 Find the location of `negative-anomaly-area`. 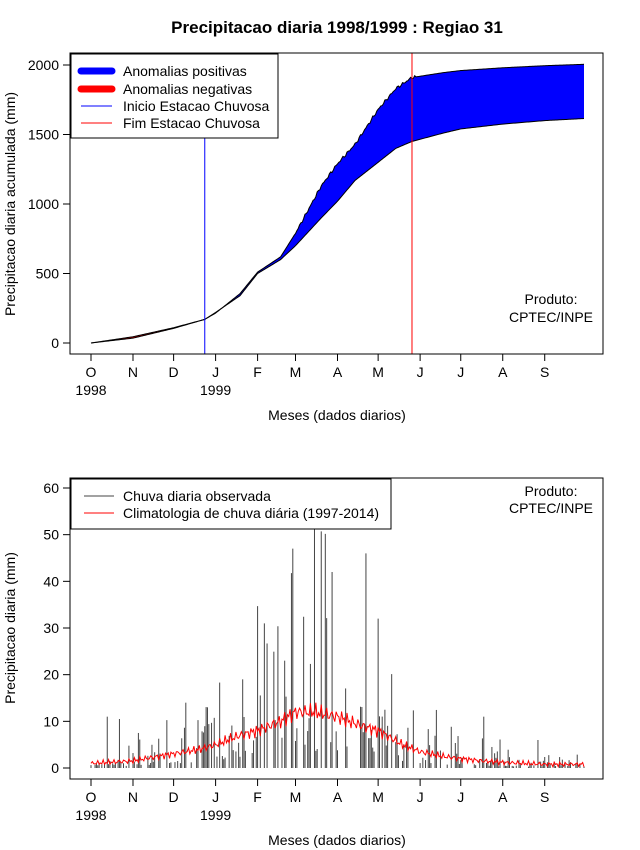

negative-anomaly-area is located at coordinates (148, 331).